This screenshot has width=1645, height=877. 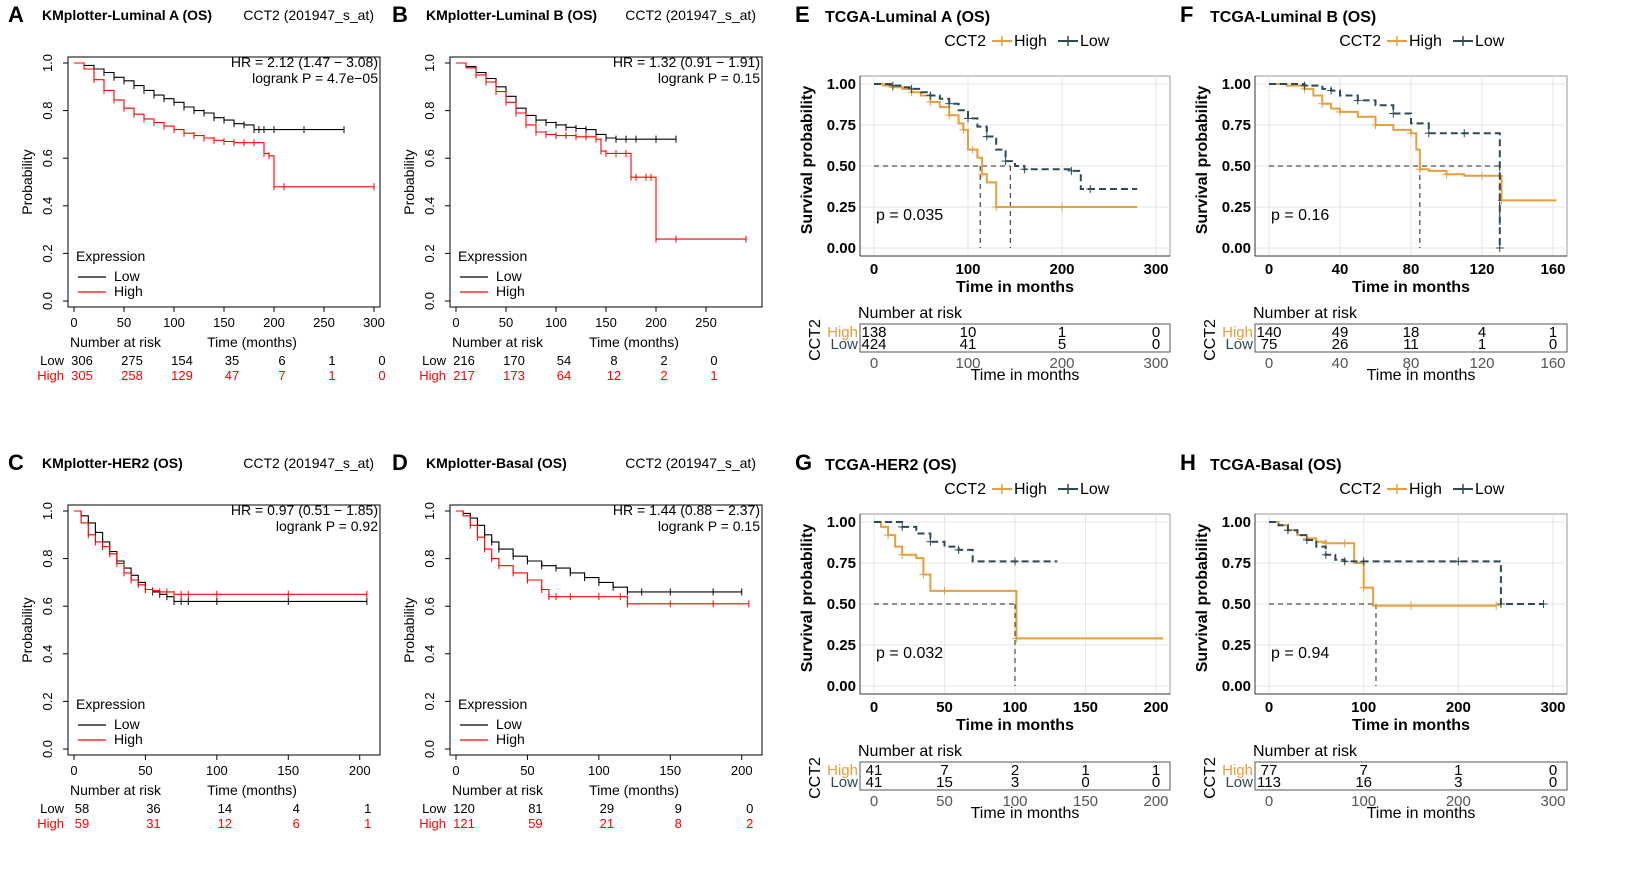 I want to click on risk-count: 217, so click(x=464, y=375).